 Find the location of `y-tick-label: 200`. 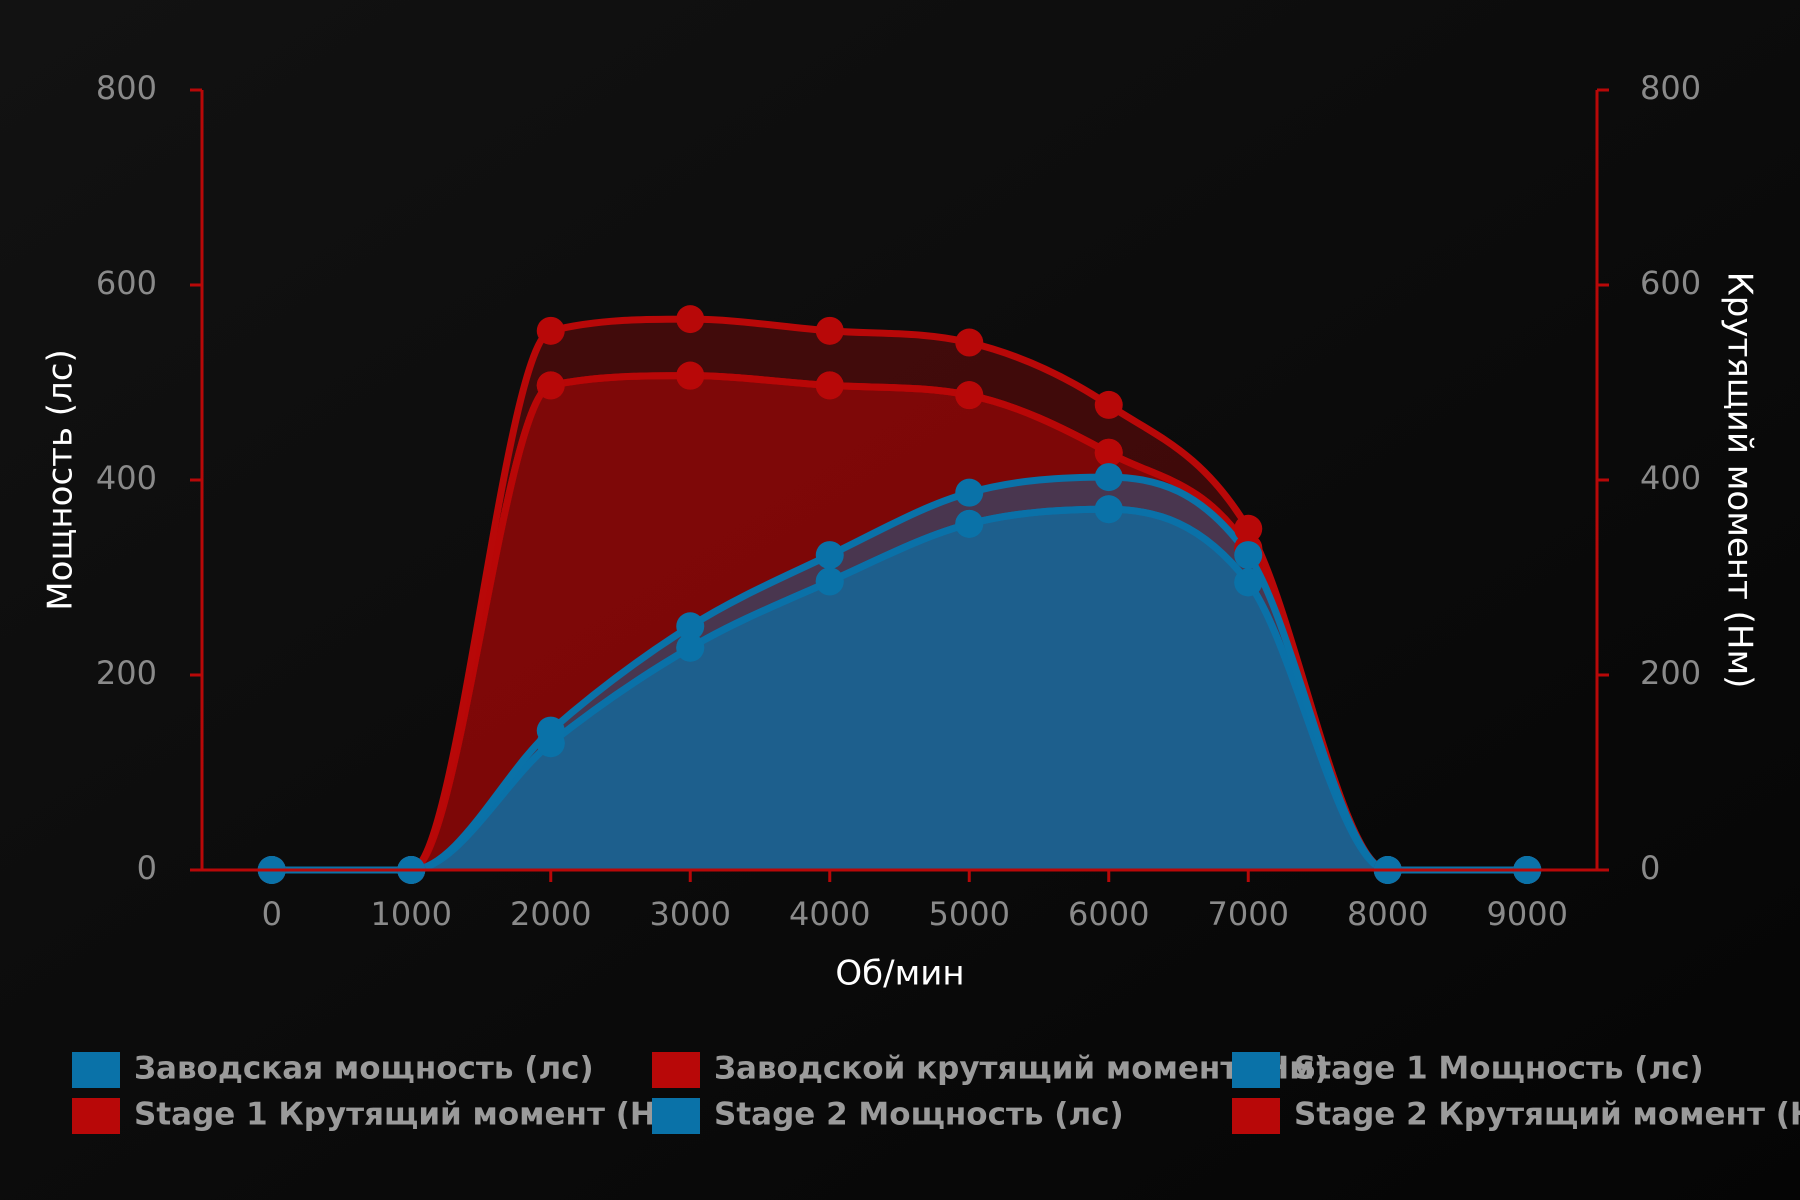

y-tick-label: 200 is located at coordinates (126, 673).